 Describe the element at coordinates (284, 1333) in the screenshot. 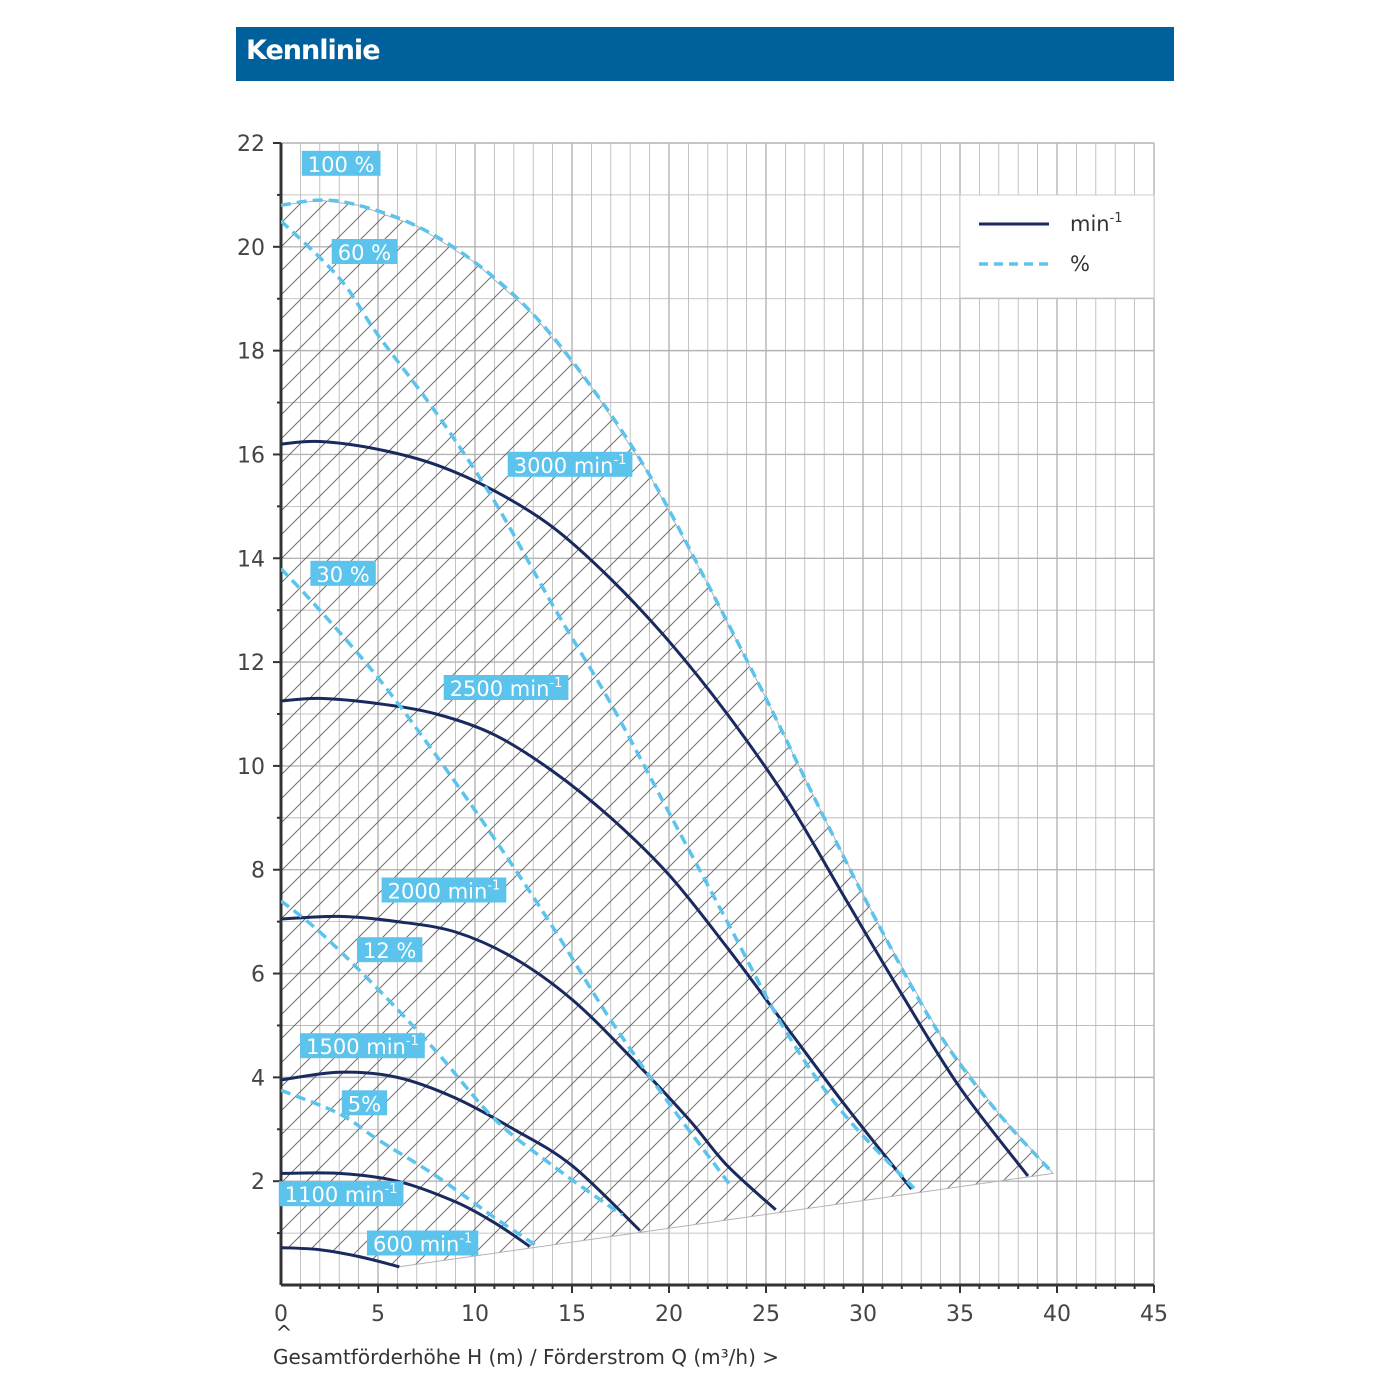

I see `x-axis-marker: ^` at that location.